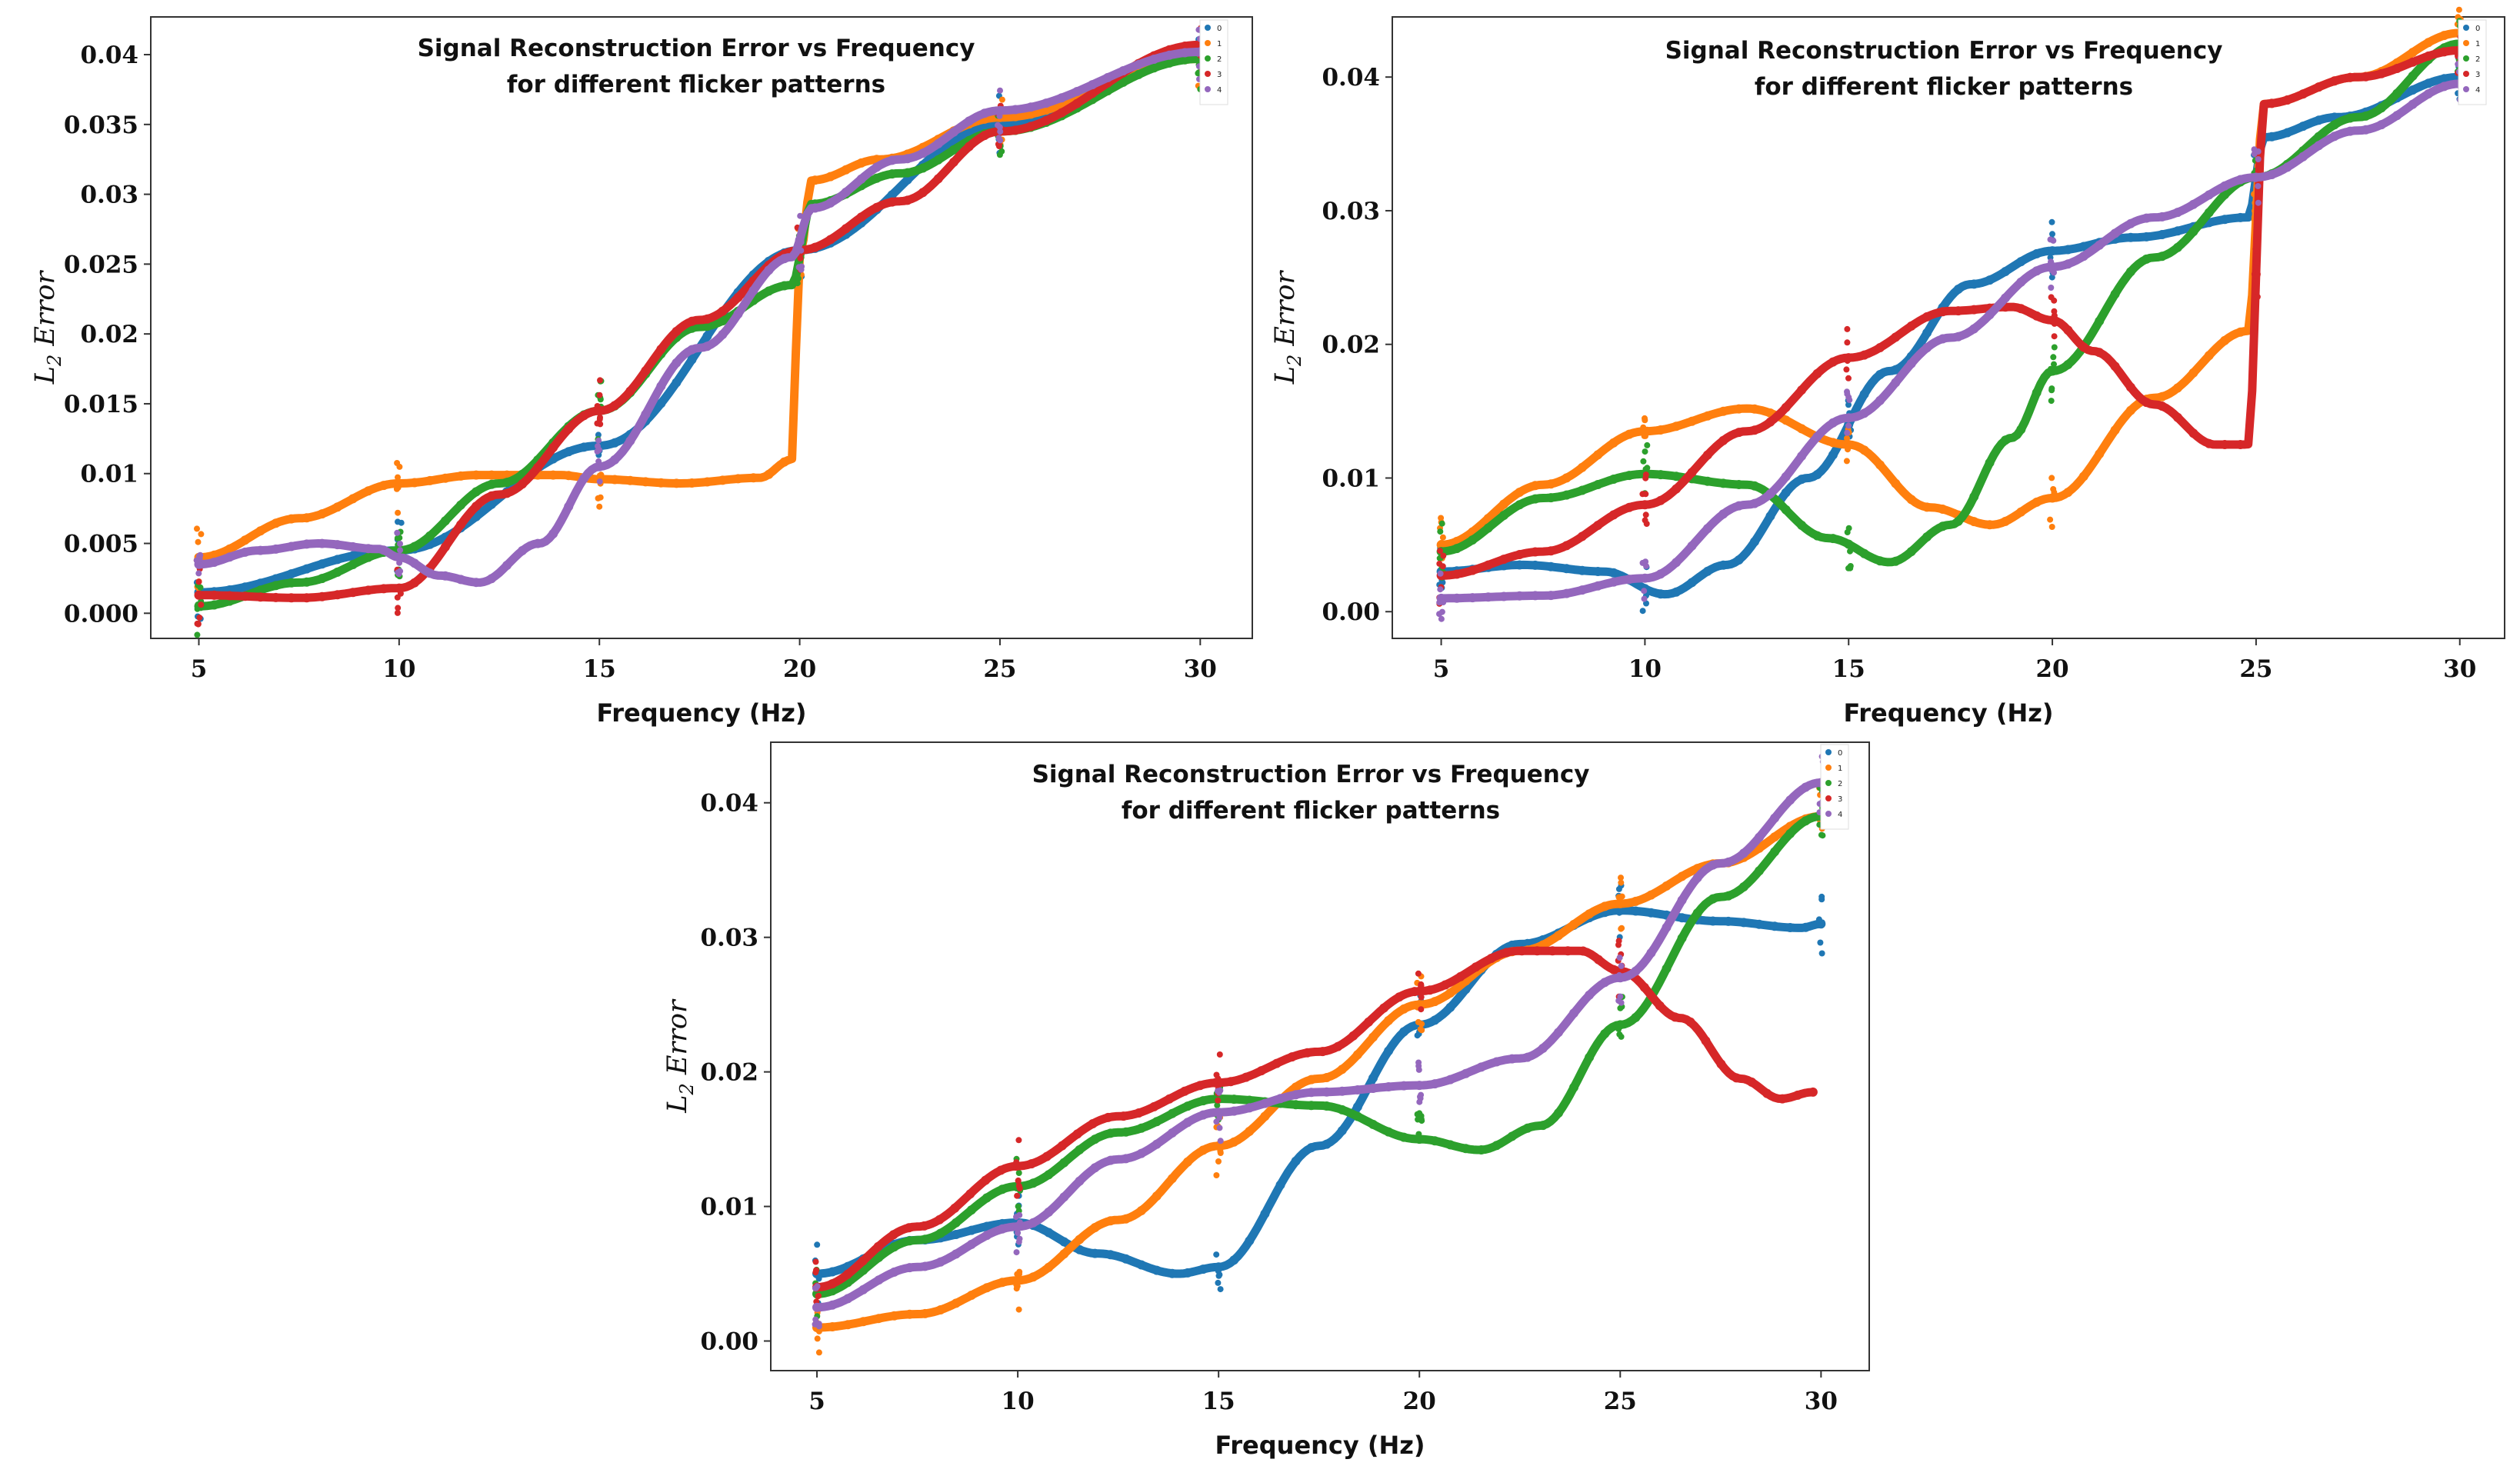 This screenshot has height=1466, width=2520. Describe the element at coordinates (1840, 784) in the screenshot. I see `legend-label: 2` at that location.